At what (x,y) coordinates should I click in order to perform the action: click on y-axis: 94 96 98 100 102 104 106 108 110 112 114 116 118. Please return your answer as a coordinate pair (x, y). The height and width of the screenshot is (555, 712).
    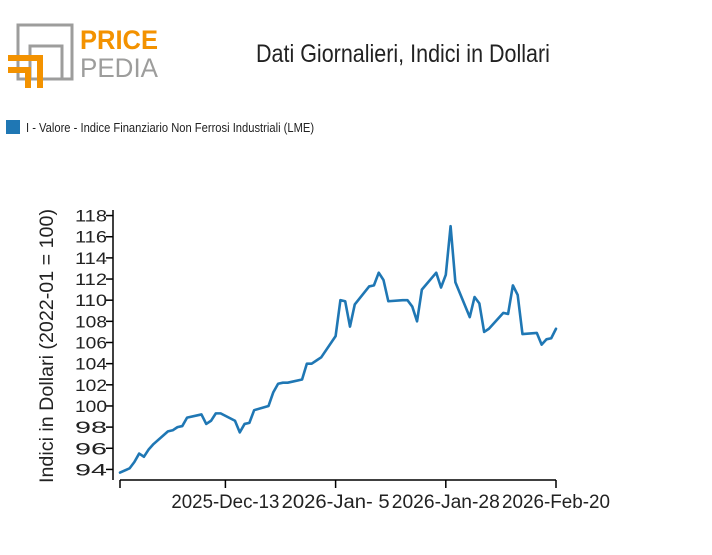
    Looking at the image, I should click on (94, 343).